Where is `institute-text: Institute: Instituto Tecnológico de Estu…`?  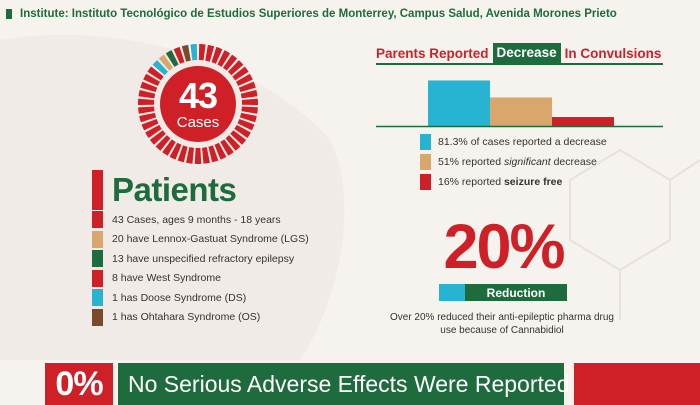 institute-text: Institute: Instituto Tecnológico de Estu… is located at coordinates (318, 14).